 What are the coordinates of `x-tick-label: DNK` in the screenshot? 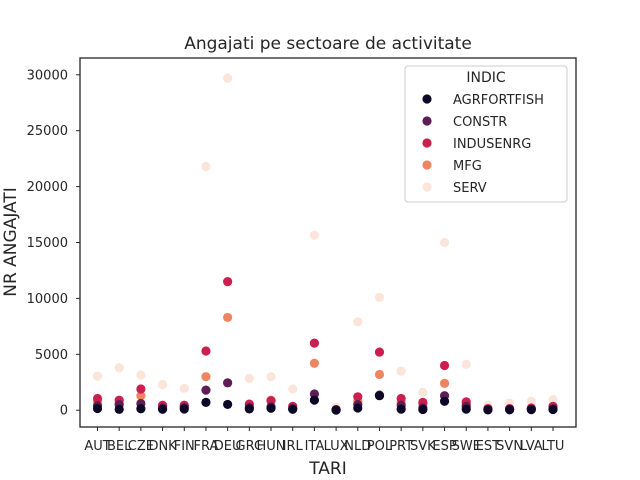 It's located at (162, 446).